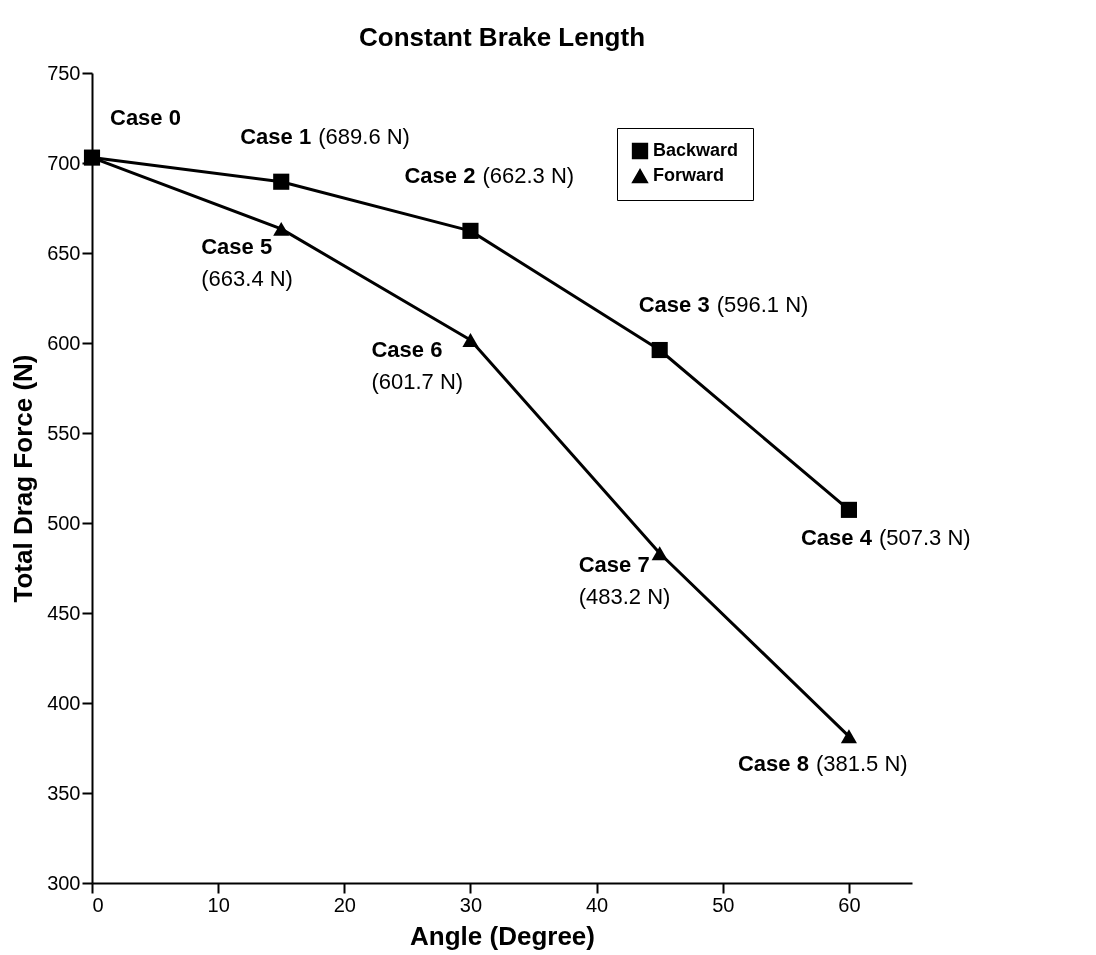  Describe the element at coordinates (696, 150) in the screenshot. I see `legend-label: Backward` at that location.